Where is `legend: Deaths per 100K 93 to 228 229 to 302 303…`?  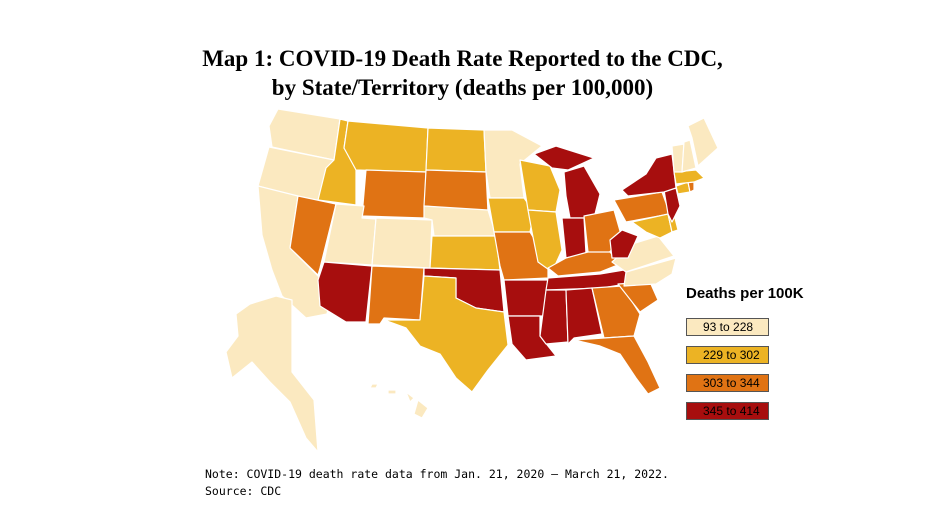
legend: Deaths per 100K 93 to 228 229 to 302 303… is located at coordinates (745, 356).